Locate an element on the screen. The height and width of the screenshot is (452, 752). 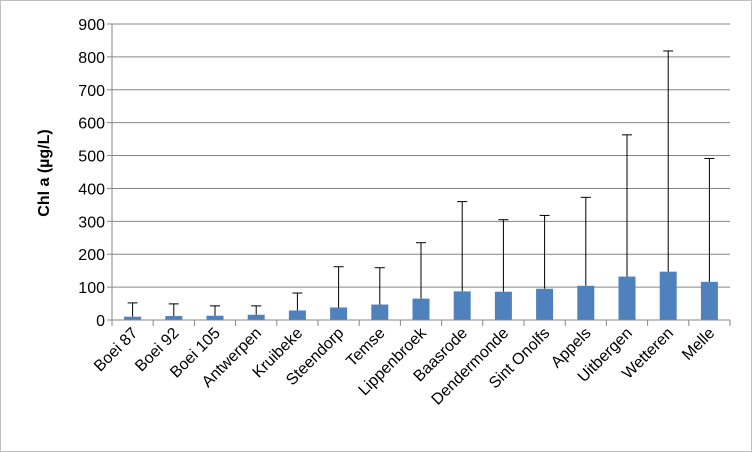
y-tick-label: 800 is located at coordinates (91, 58).